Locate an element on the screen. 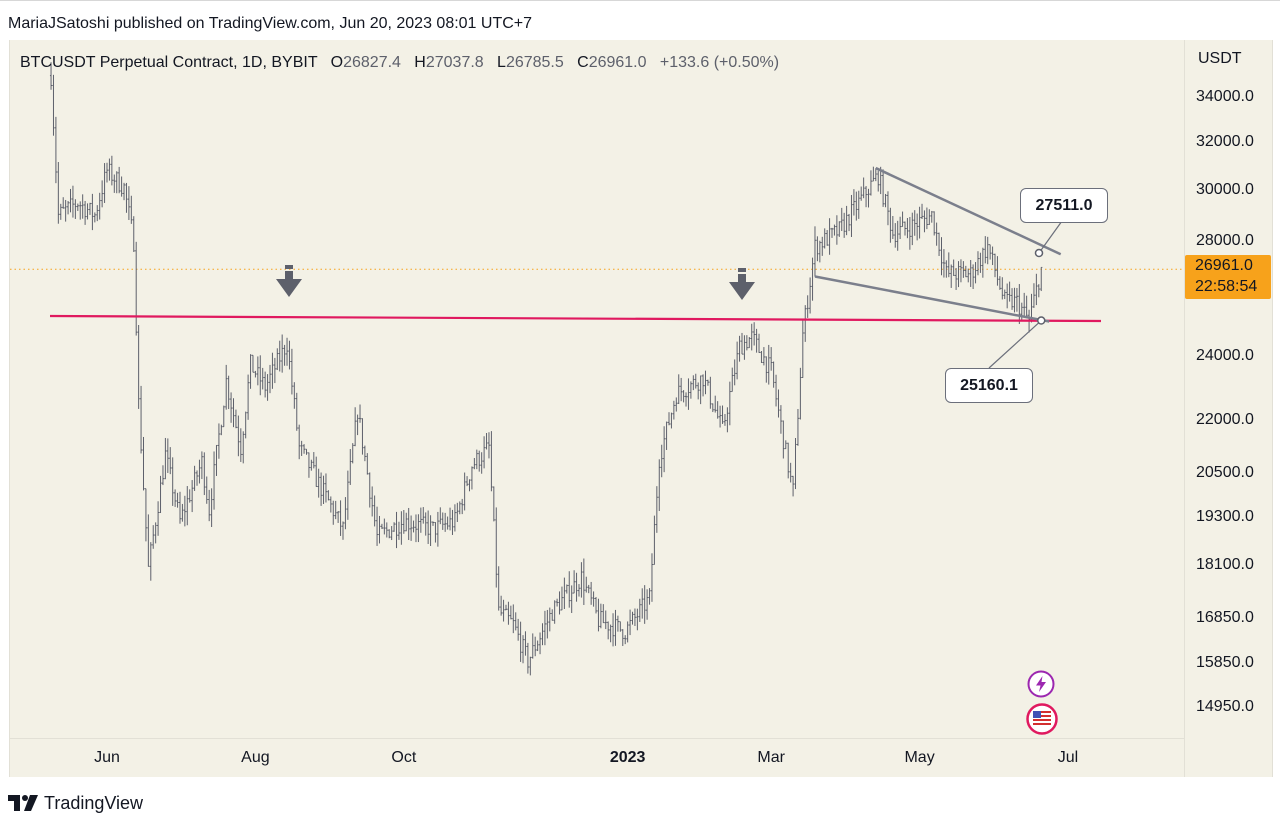  legend-high-value: 27037.8 is located at coordinates (454, 62).